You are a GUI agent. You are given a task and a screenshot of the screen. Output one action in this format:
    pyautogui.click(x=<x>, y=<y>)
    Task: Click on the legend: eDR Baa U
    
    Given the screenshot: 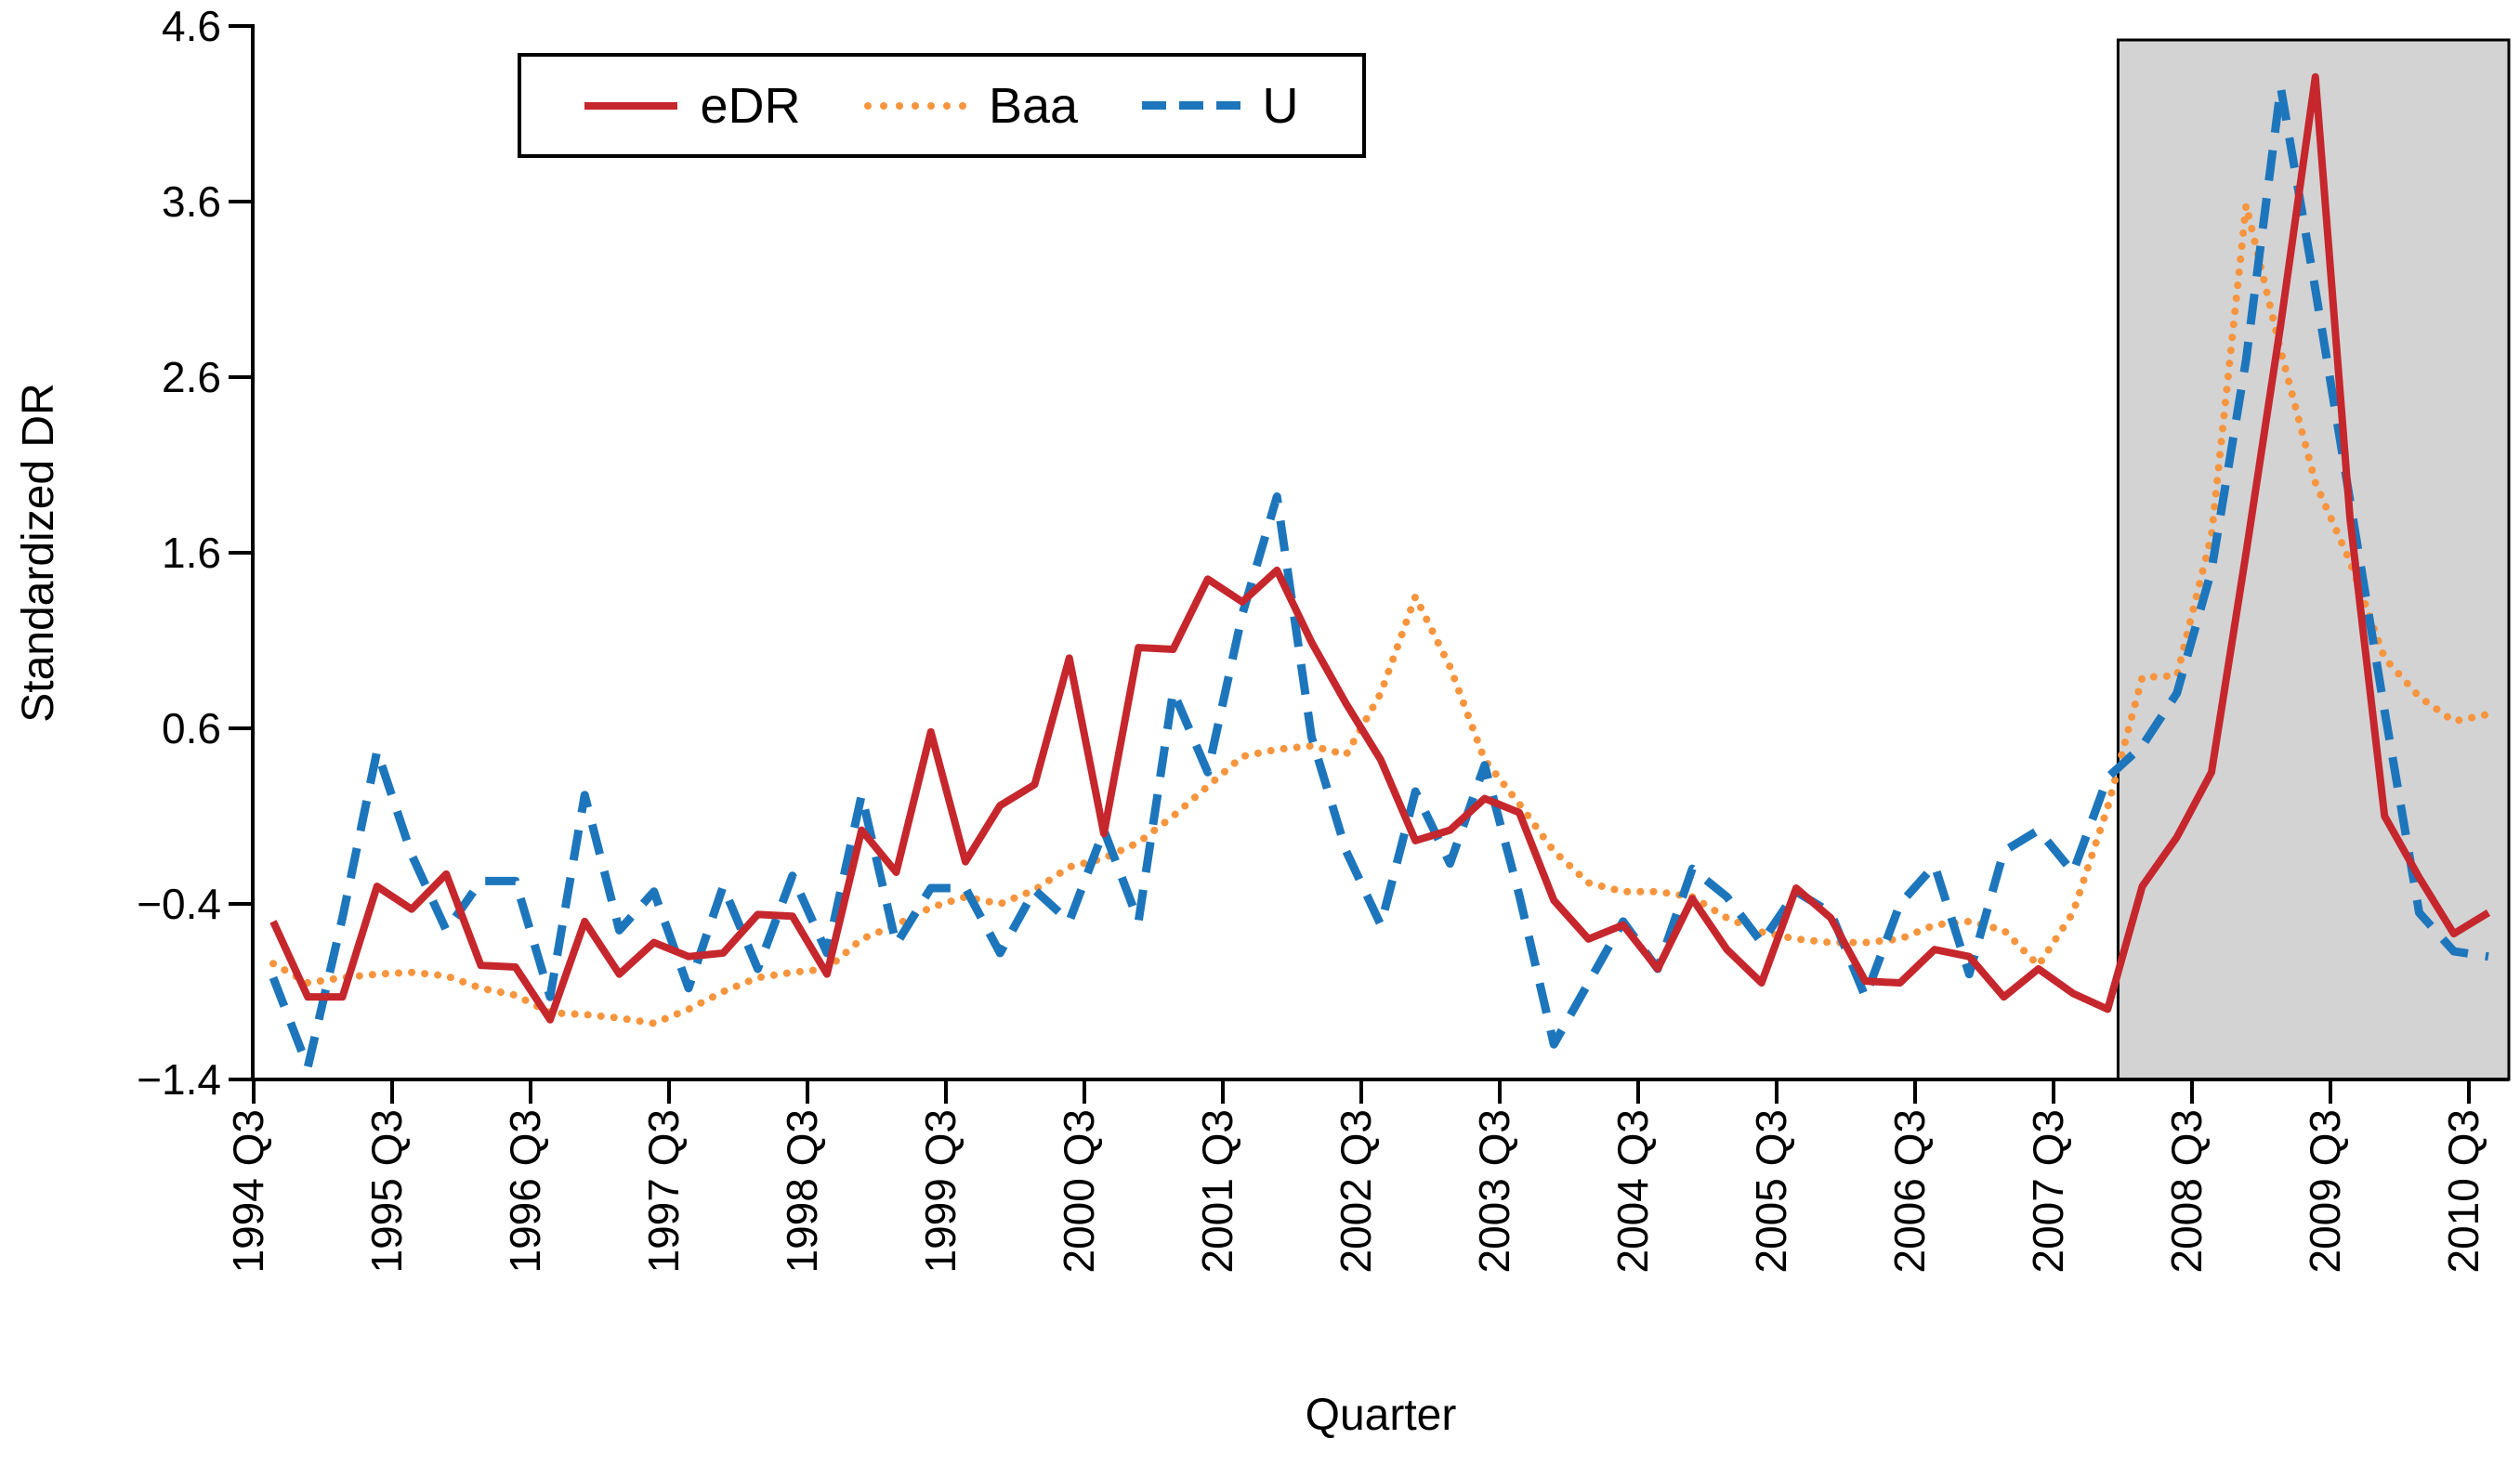 What is the action you would take?
    pyautogui.click(x=942, y=105)
    